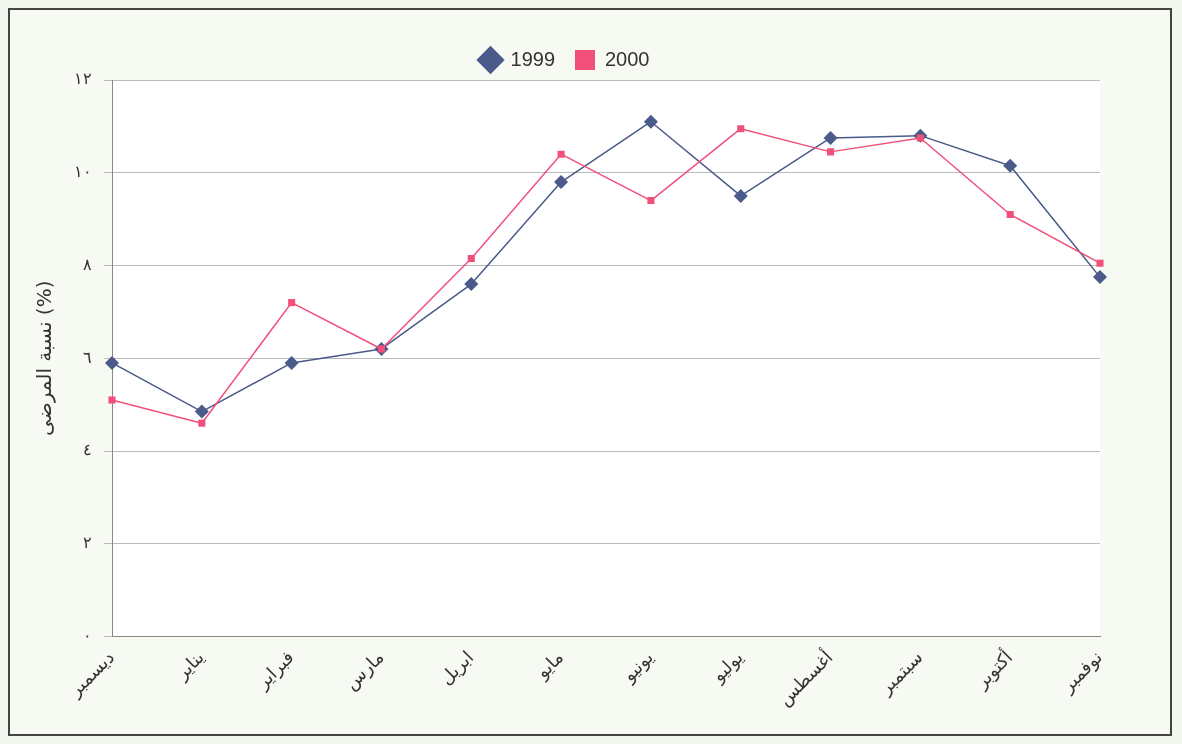 The height and width of the screenshot is (744, 1182). Describe the element at coordinates (364, 670) in the screenshot. I see `x-tick-label: مارس` at that location.